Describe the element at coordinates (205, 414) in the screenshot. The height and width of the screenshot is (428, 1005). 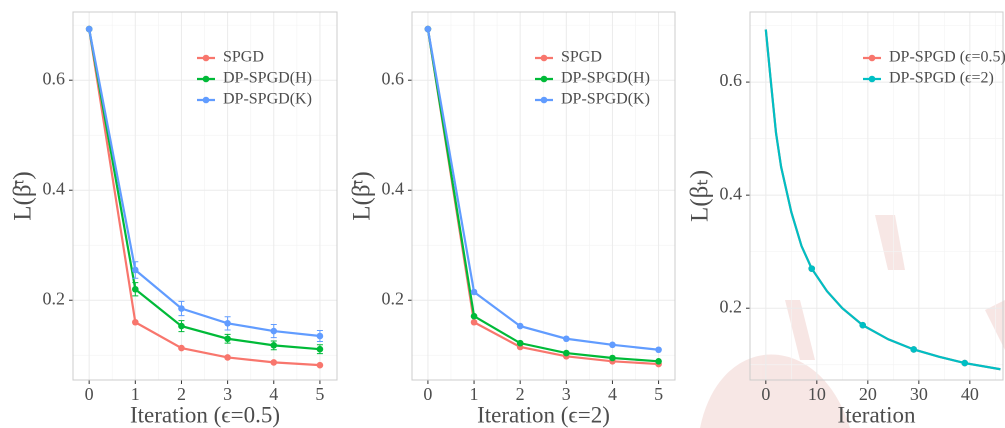
I see `x-axis-label: Iteration (ϵ=0.5)` at that location.